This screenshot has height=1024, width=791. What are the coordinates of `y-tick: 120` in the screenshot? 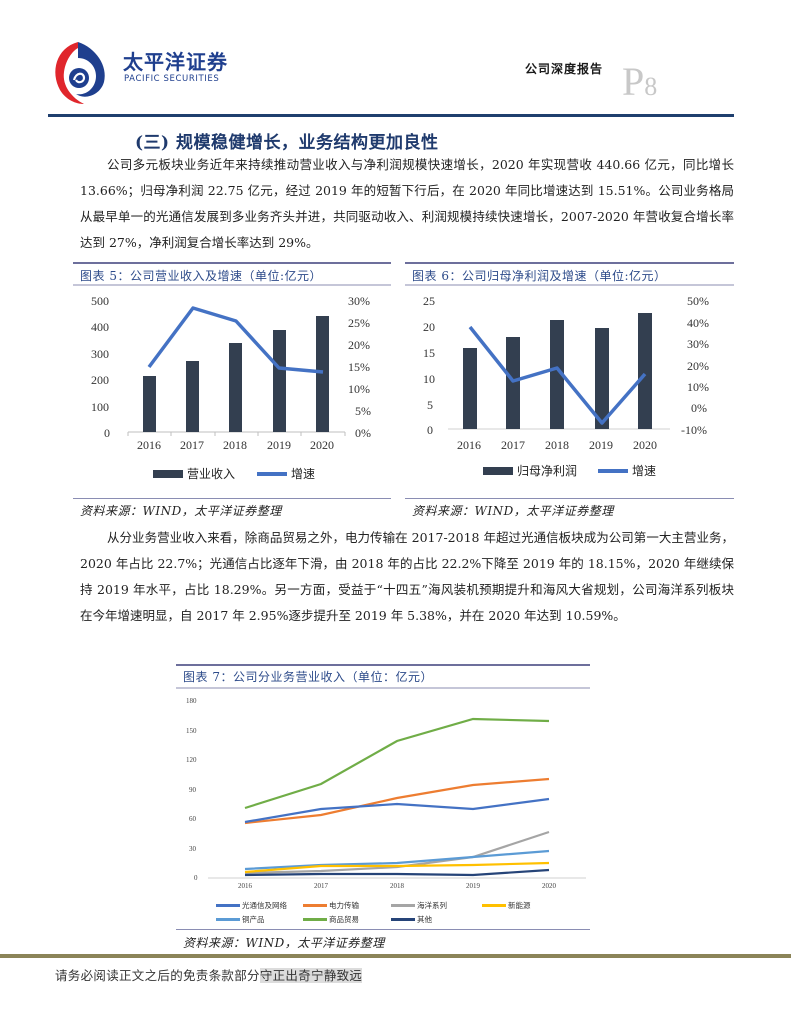 It's located at (191, 760).